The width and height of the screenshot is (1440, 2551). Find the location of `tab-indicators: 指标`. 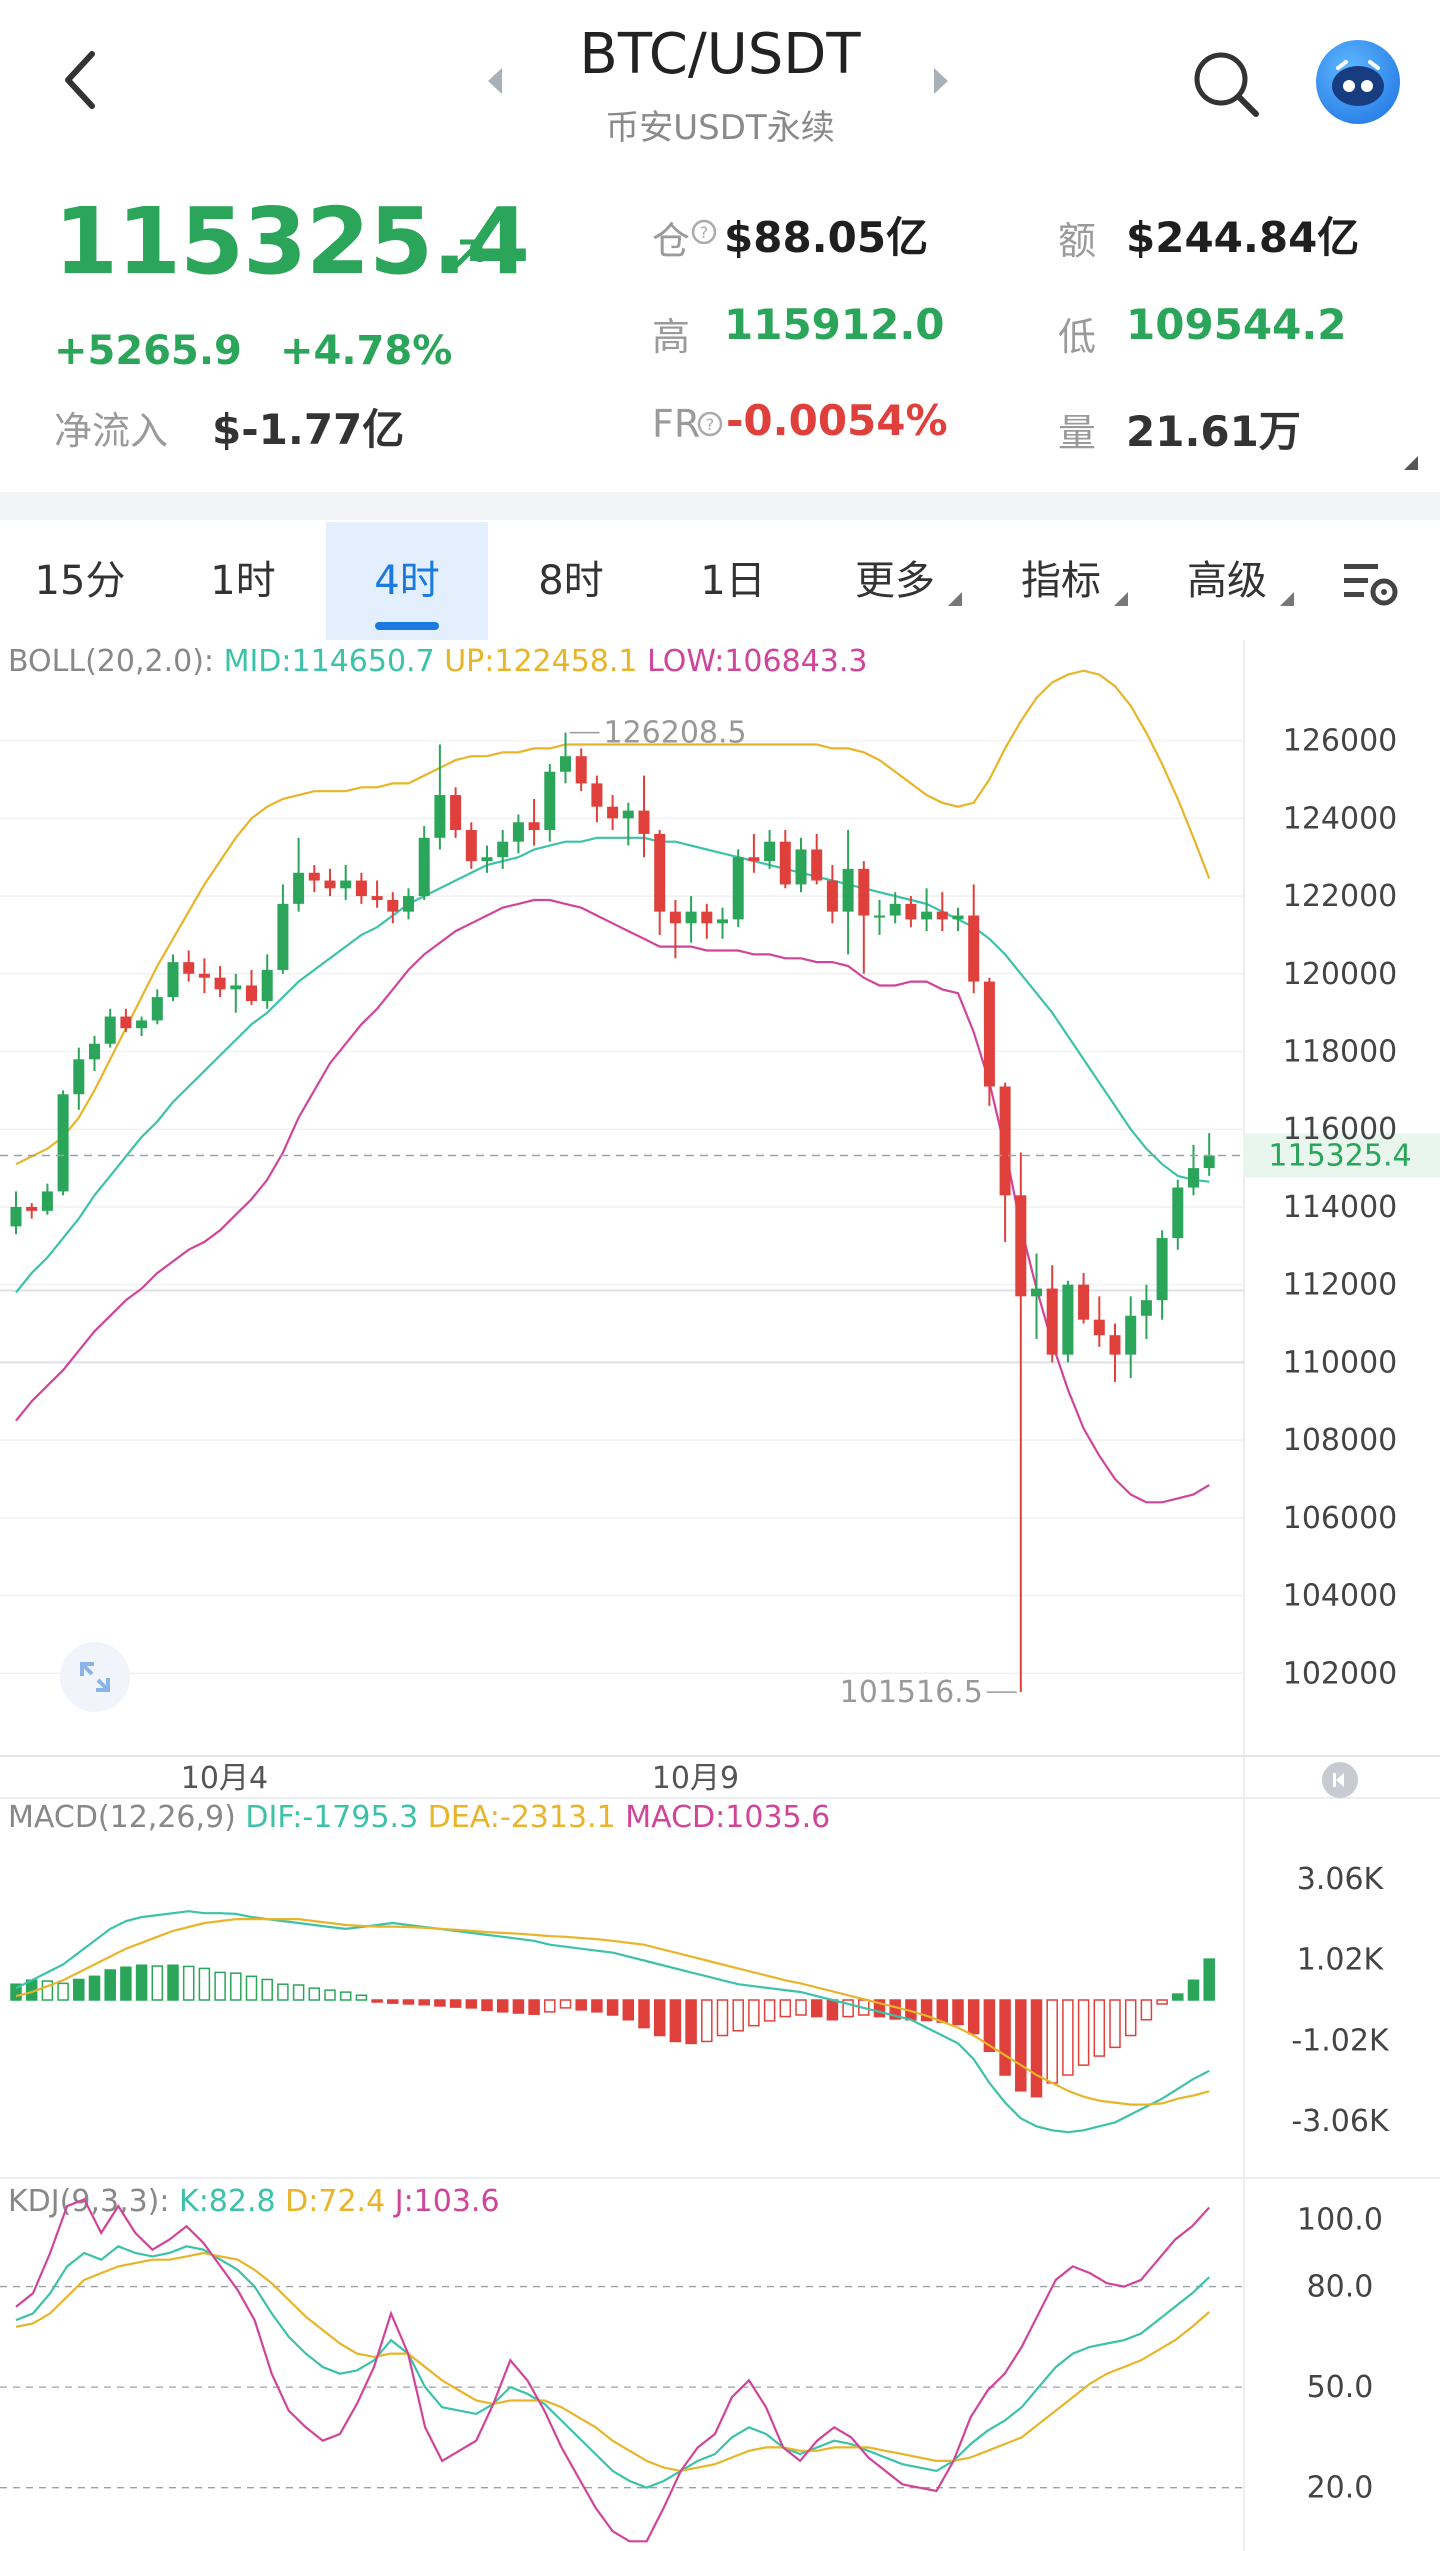

tab-indicators: 指标 is located at coordinates (1061, 581).